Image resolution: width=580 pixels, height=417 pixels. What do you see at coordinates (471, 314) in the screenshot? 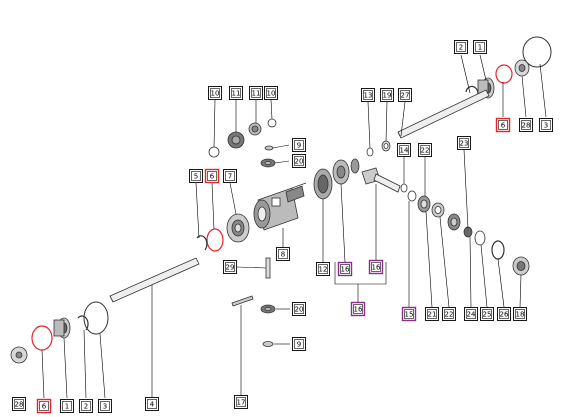
I see `callout-24: 24` at bounding box center [471, 314].